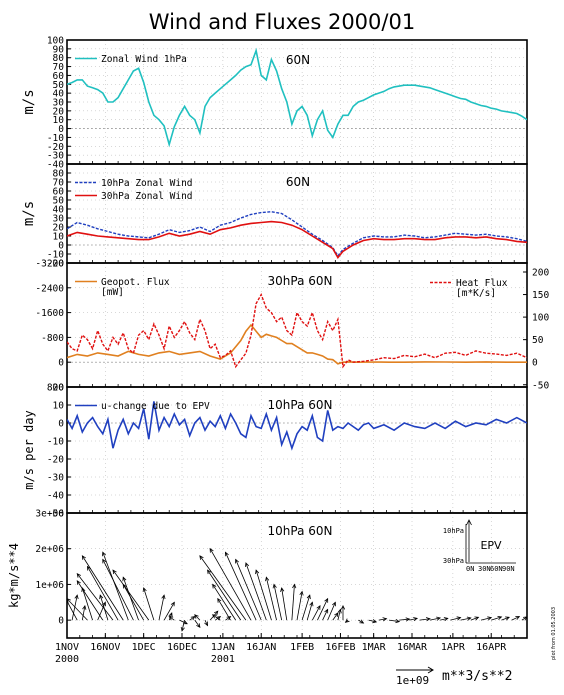  I want to click on scale-arrow-label: 1e+09, so click(412, 680).